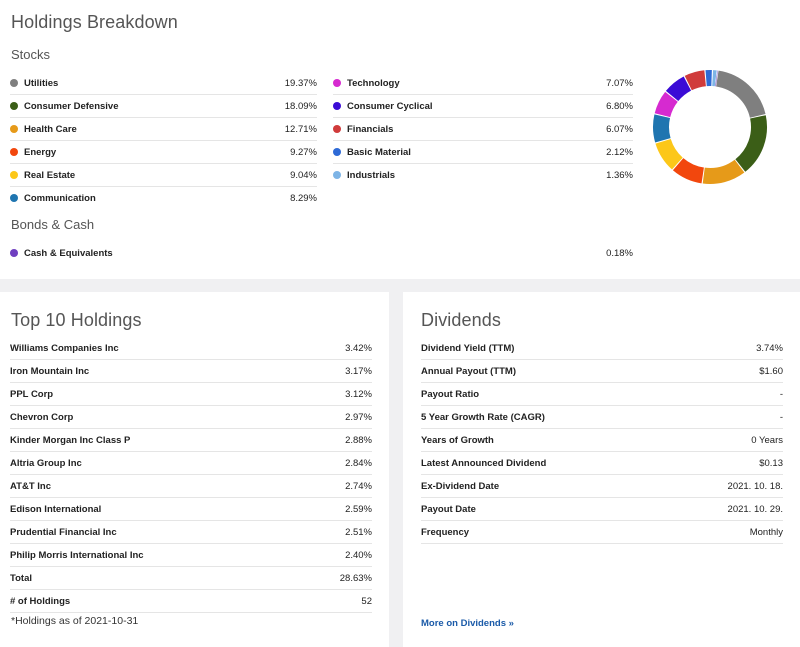 The height and width of the screenshot is (647, 800). I want to click on row-label: Chevron Corp, so click(42, 417).